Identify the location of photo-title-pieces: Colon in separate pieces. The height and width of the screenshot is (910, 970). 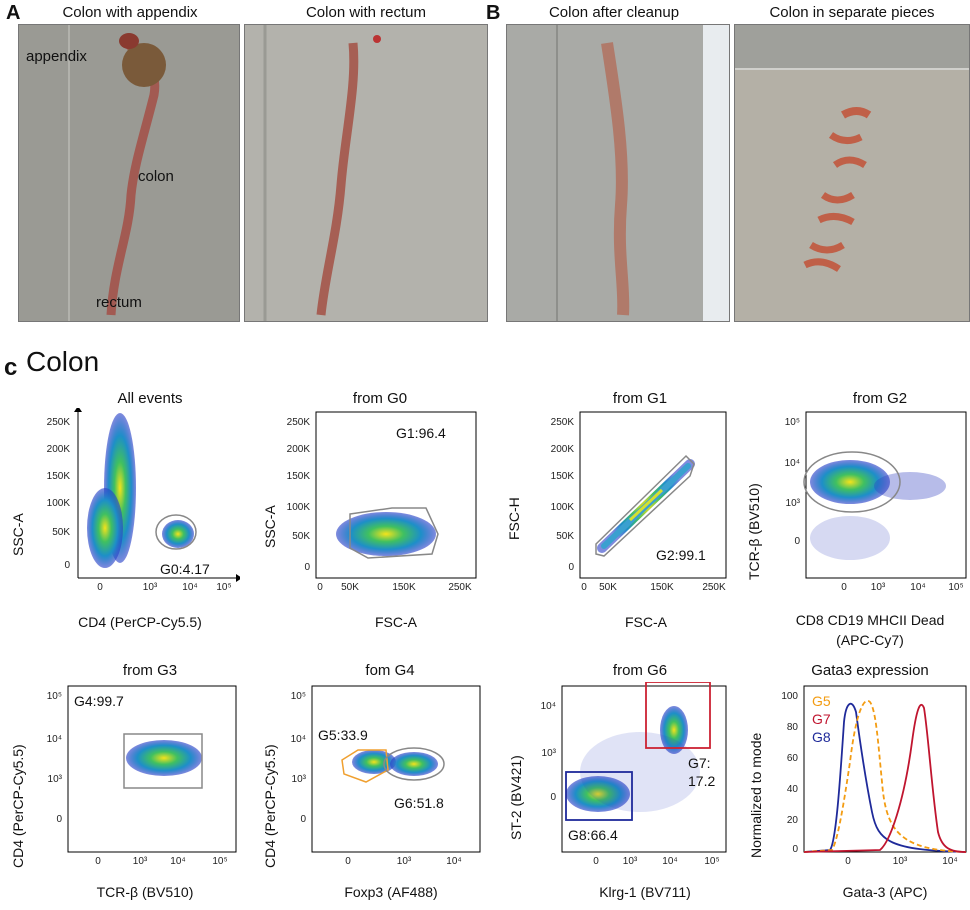
(852, 12).